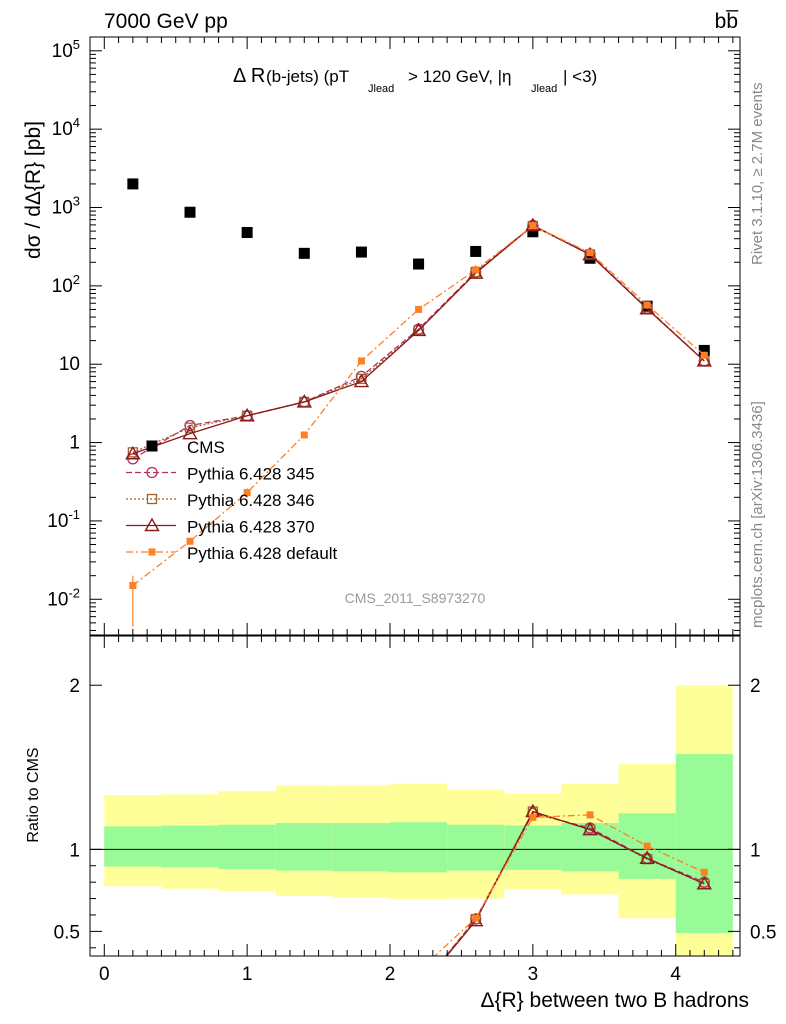 Image resolution: width=786 pixels, height=1024 pixels. Describe the element at coordinates (755, 686) in the screenshot. I see `ratio-y-tick-label-right: 2` at that location.